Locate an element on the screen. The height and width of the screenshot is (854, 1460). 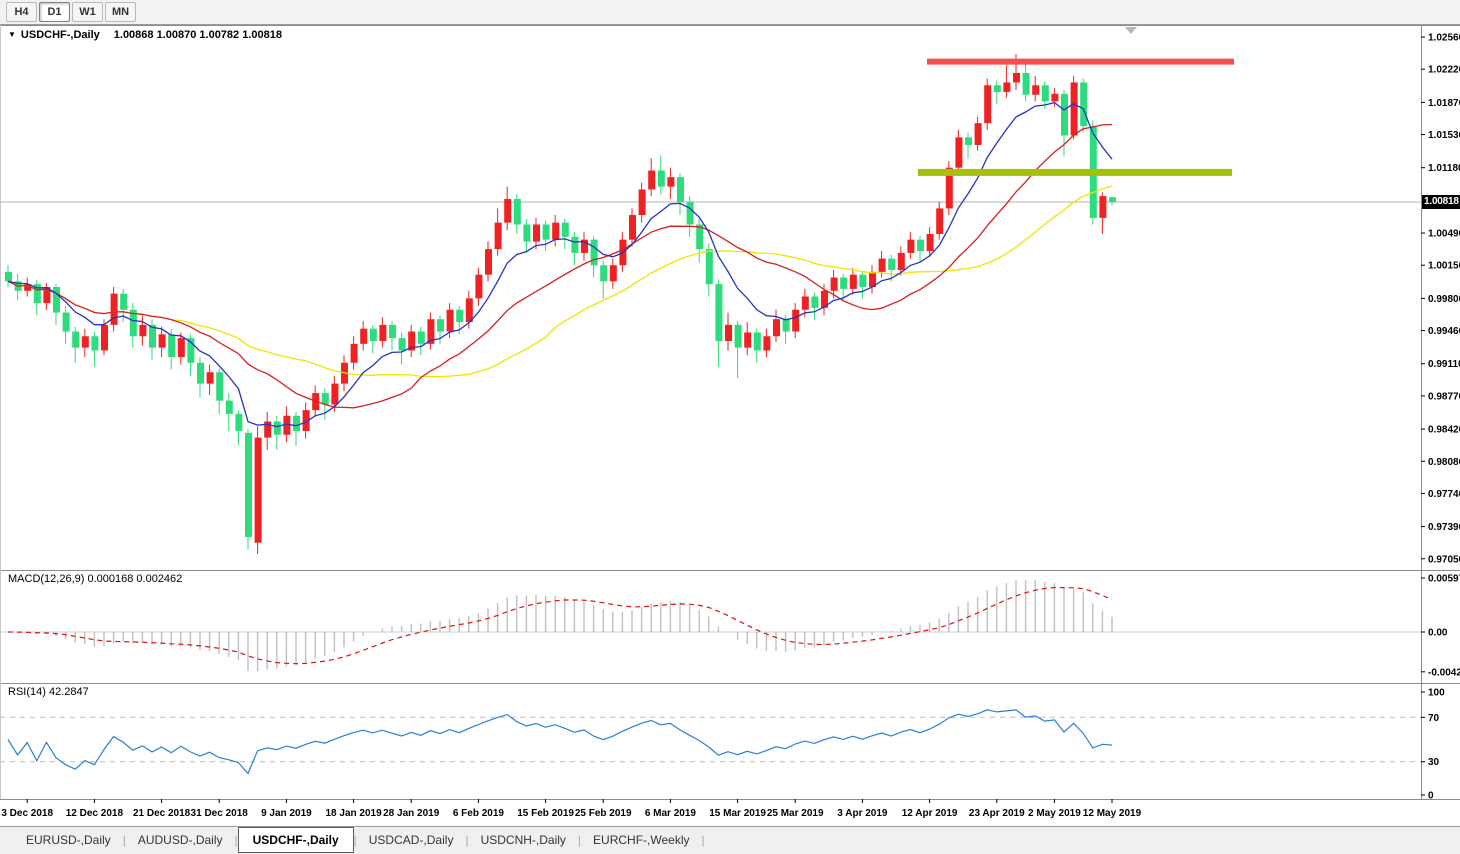
timeframe-toolbar: H4 D1 W1 MN is located at coordinates (730, 12).